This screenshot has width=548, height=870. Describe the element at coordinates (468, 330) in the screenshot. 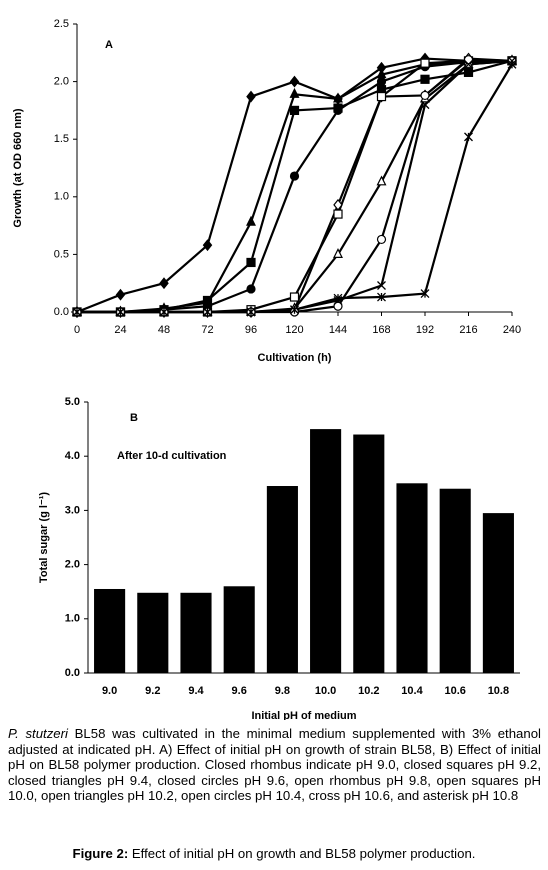

I see `x-tick-label: 216` at that location.